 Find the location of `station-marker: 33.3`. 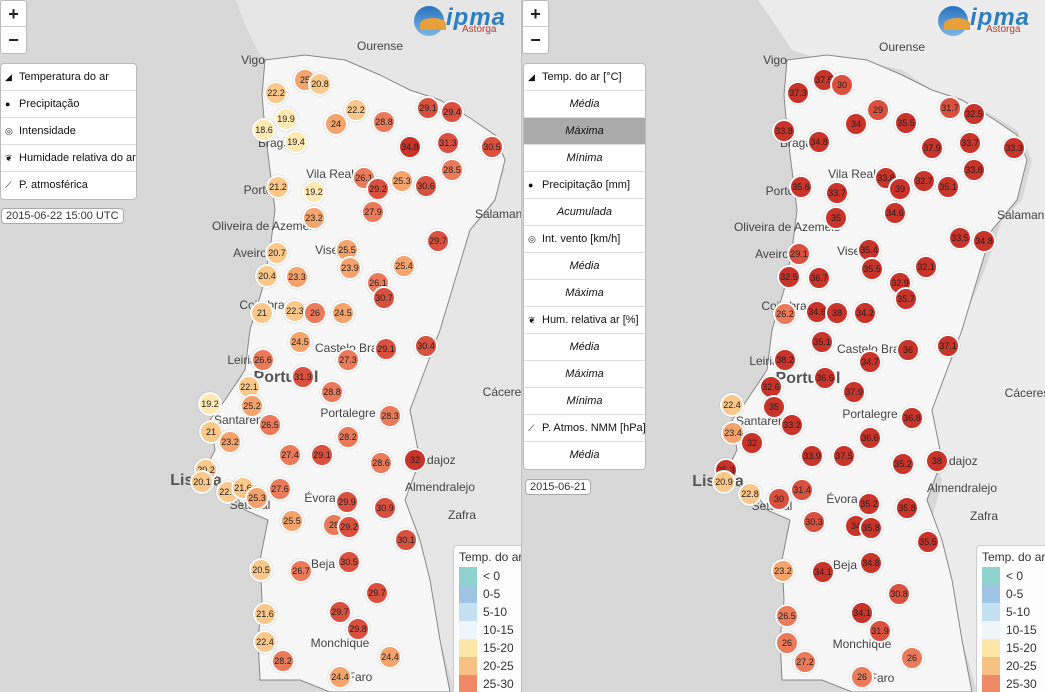

station-marker: 33.3 is located at coordinates (1014, 148).